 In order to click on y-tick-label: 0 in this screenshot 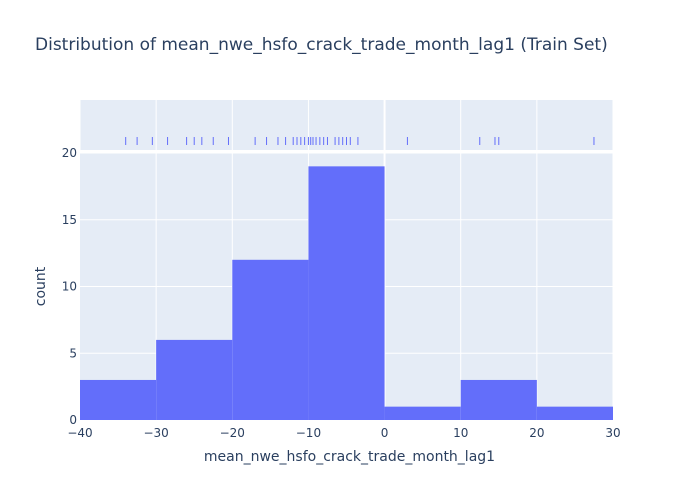, I will do `click(73, 420)`.